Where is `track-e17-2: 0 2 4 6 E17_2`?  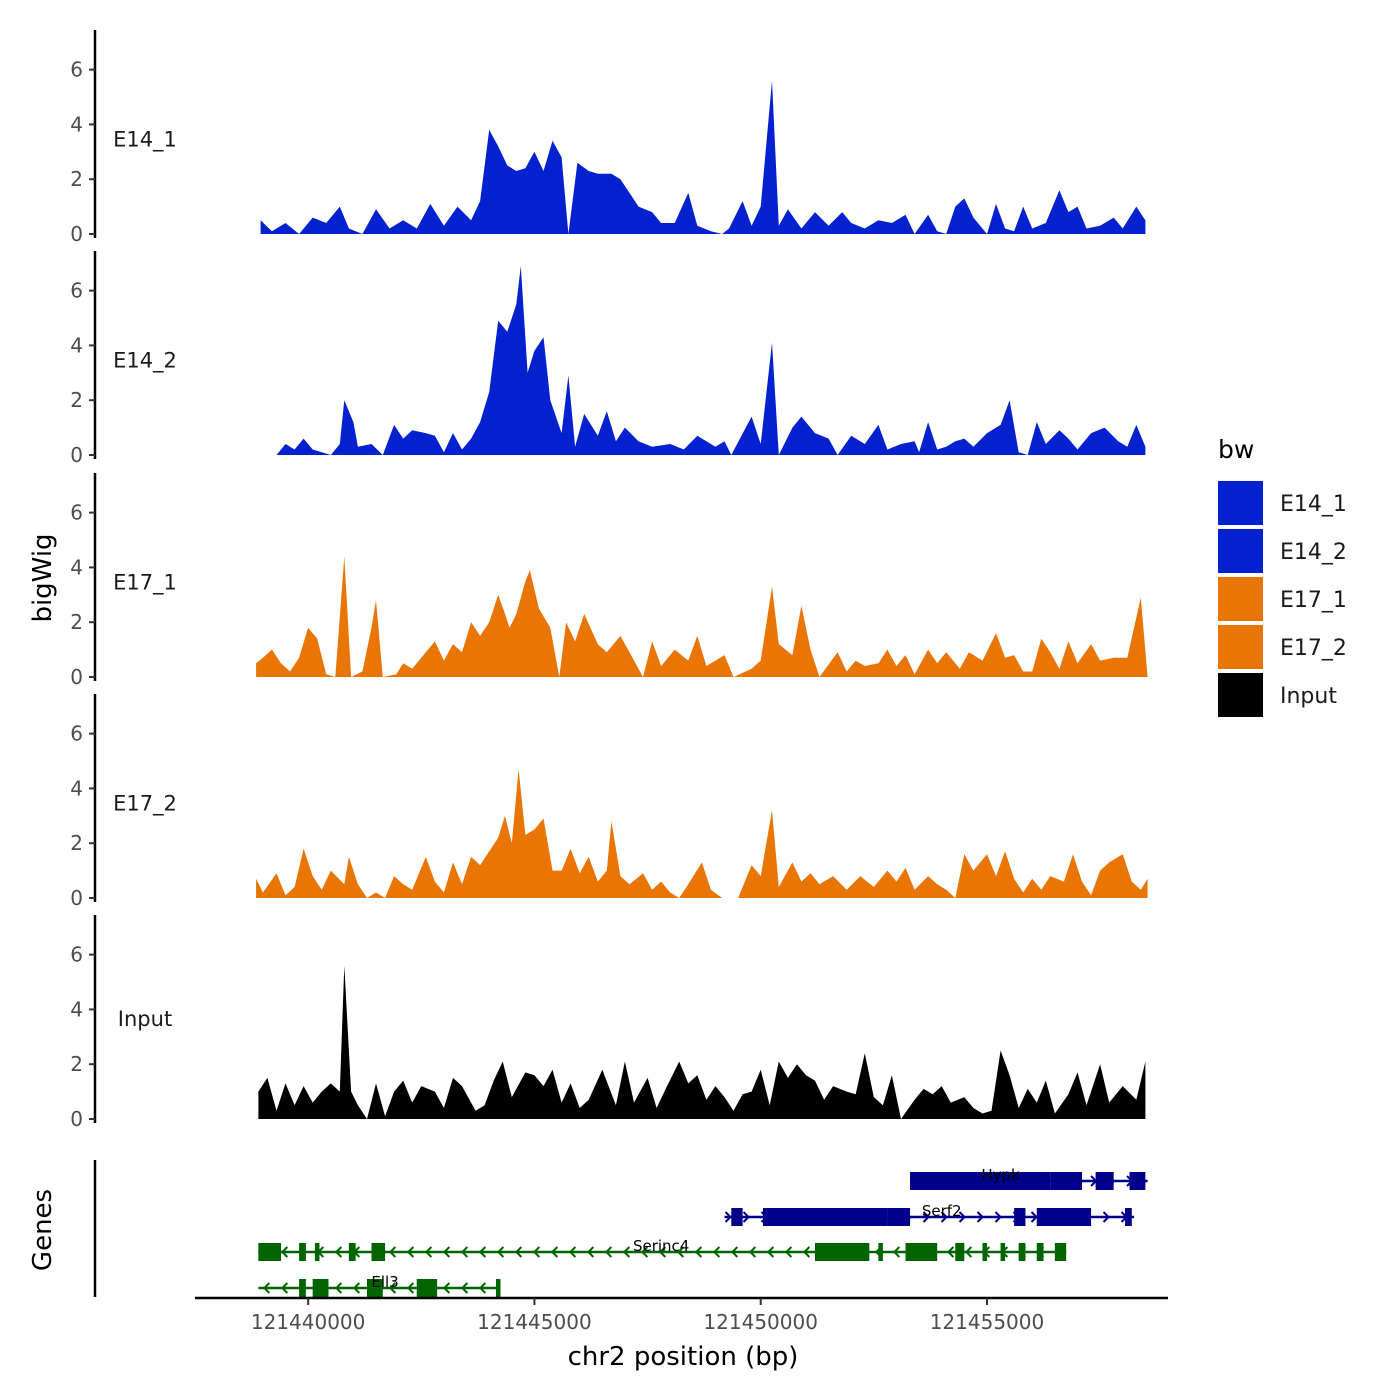 track-e17-2: 0 2 4 6 E17_2 is located at coordinates (609, 802).